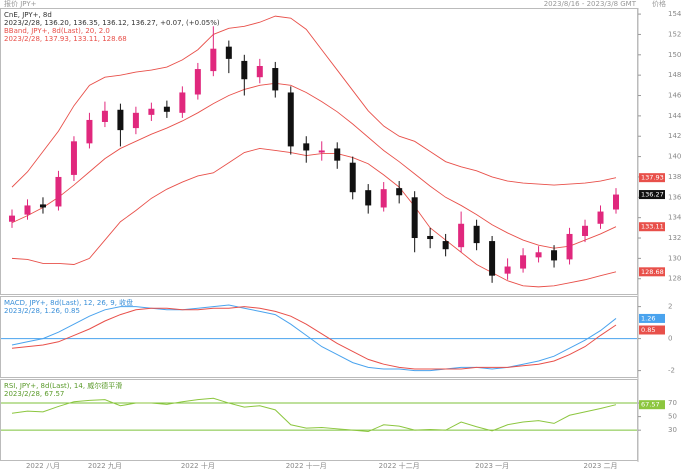  I want to click on axis-title: 价格, so click(659, 4).